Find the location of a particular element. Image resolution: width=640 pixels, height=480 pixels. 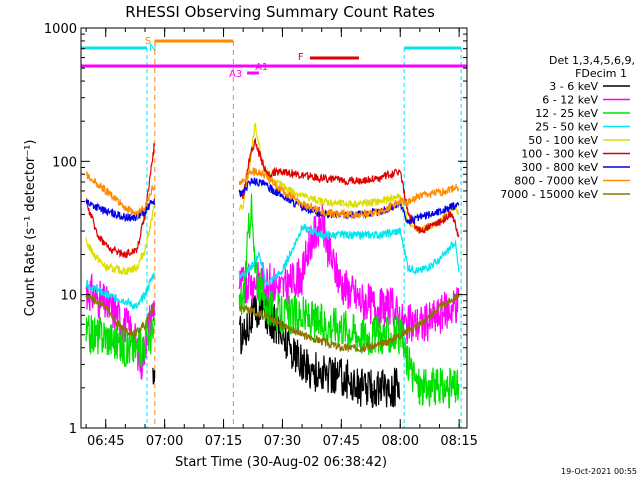

x-tick-label: 06:45 is located at coordinates (105, 441).